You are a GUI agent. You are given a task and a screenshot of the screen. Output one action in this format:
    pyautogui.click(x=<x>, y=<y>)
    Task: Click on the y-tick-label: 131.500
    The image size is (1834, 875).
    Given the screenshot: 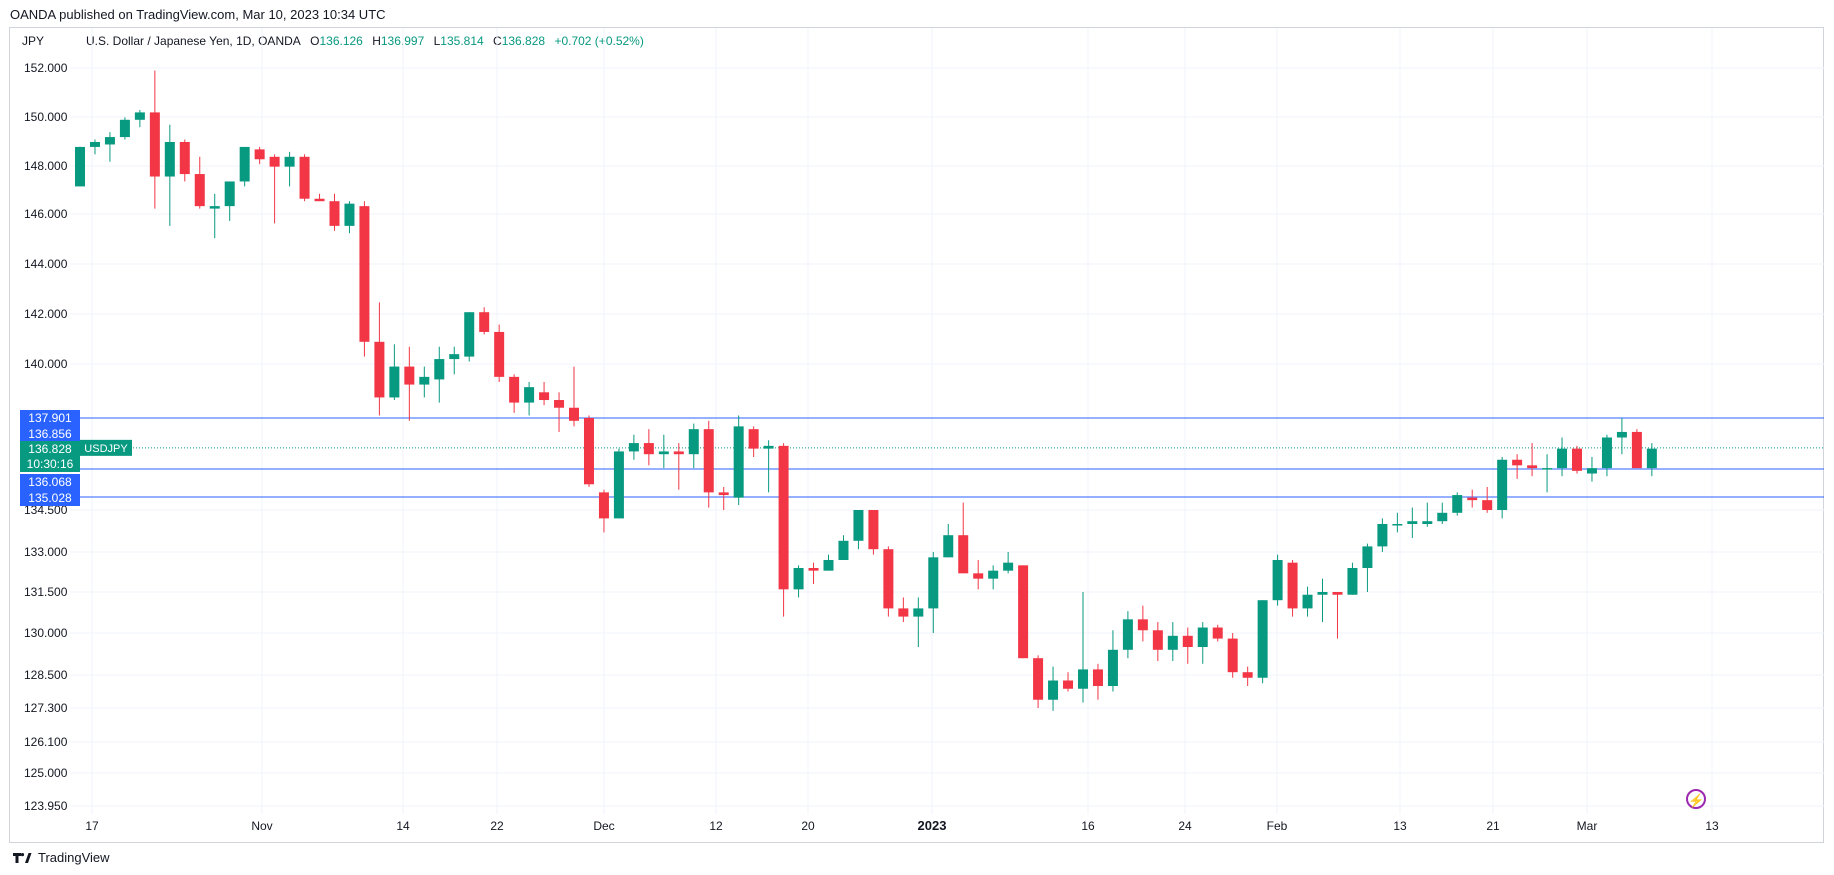 What is the action you would take?
    pyautogui.click(x=46, y=592)
    